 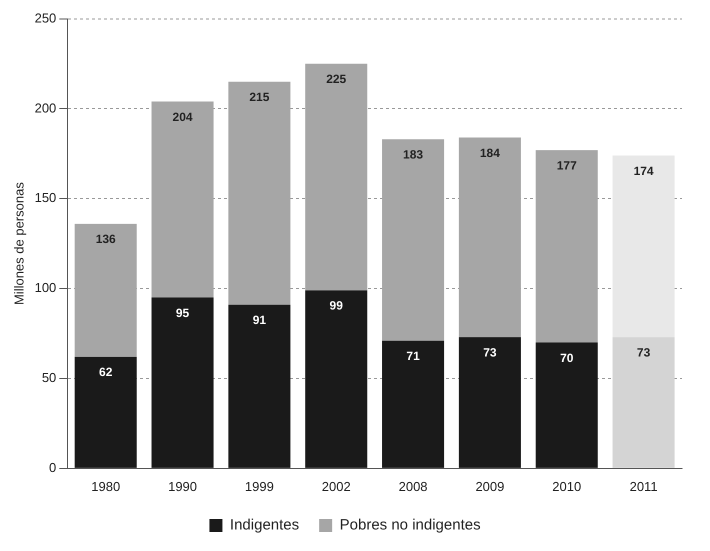 What do you see at coordinates (413, 155) in the screenshot?
I see `total-label: 183` at bounding box center [413, 155].